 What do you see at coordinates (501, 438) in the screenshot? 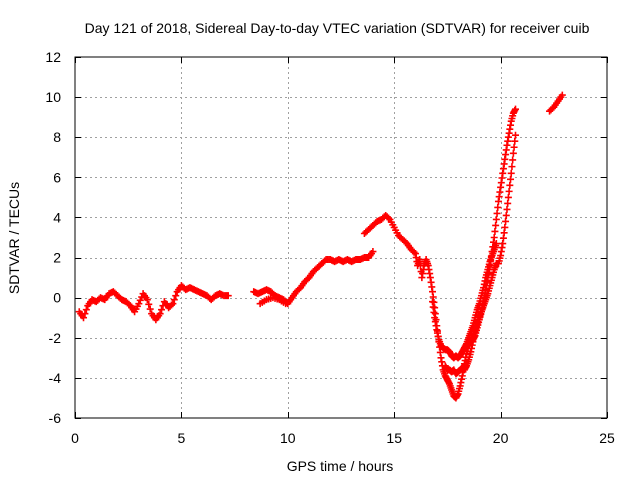
I see `x-tick-label: 20` at bounding box center [501, 438].